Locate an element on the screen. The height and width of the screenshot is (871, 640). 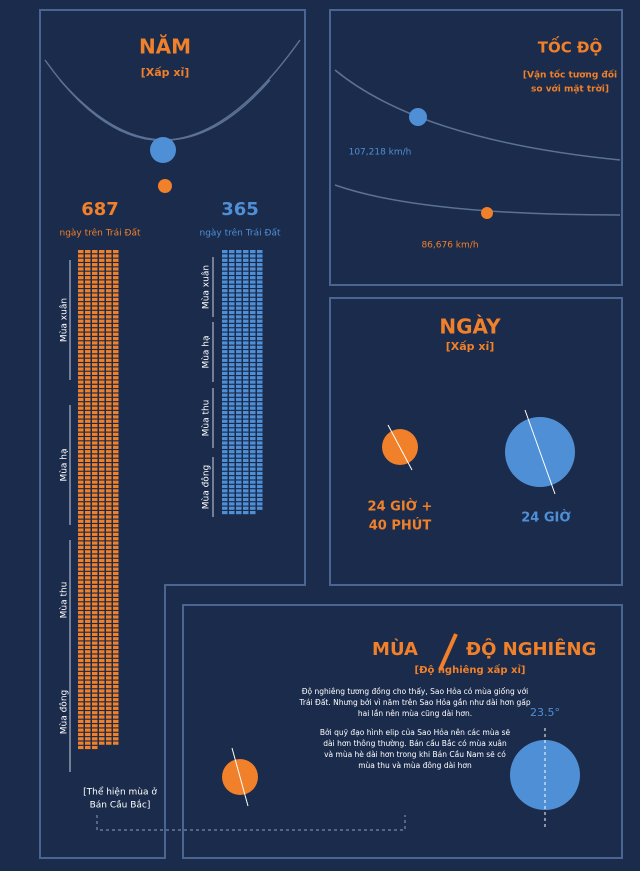
title: NĂM is located at coordinates (165, 47).